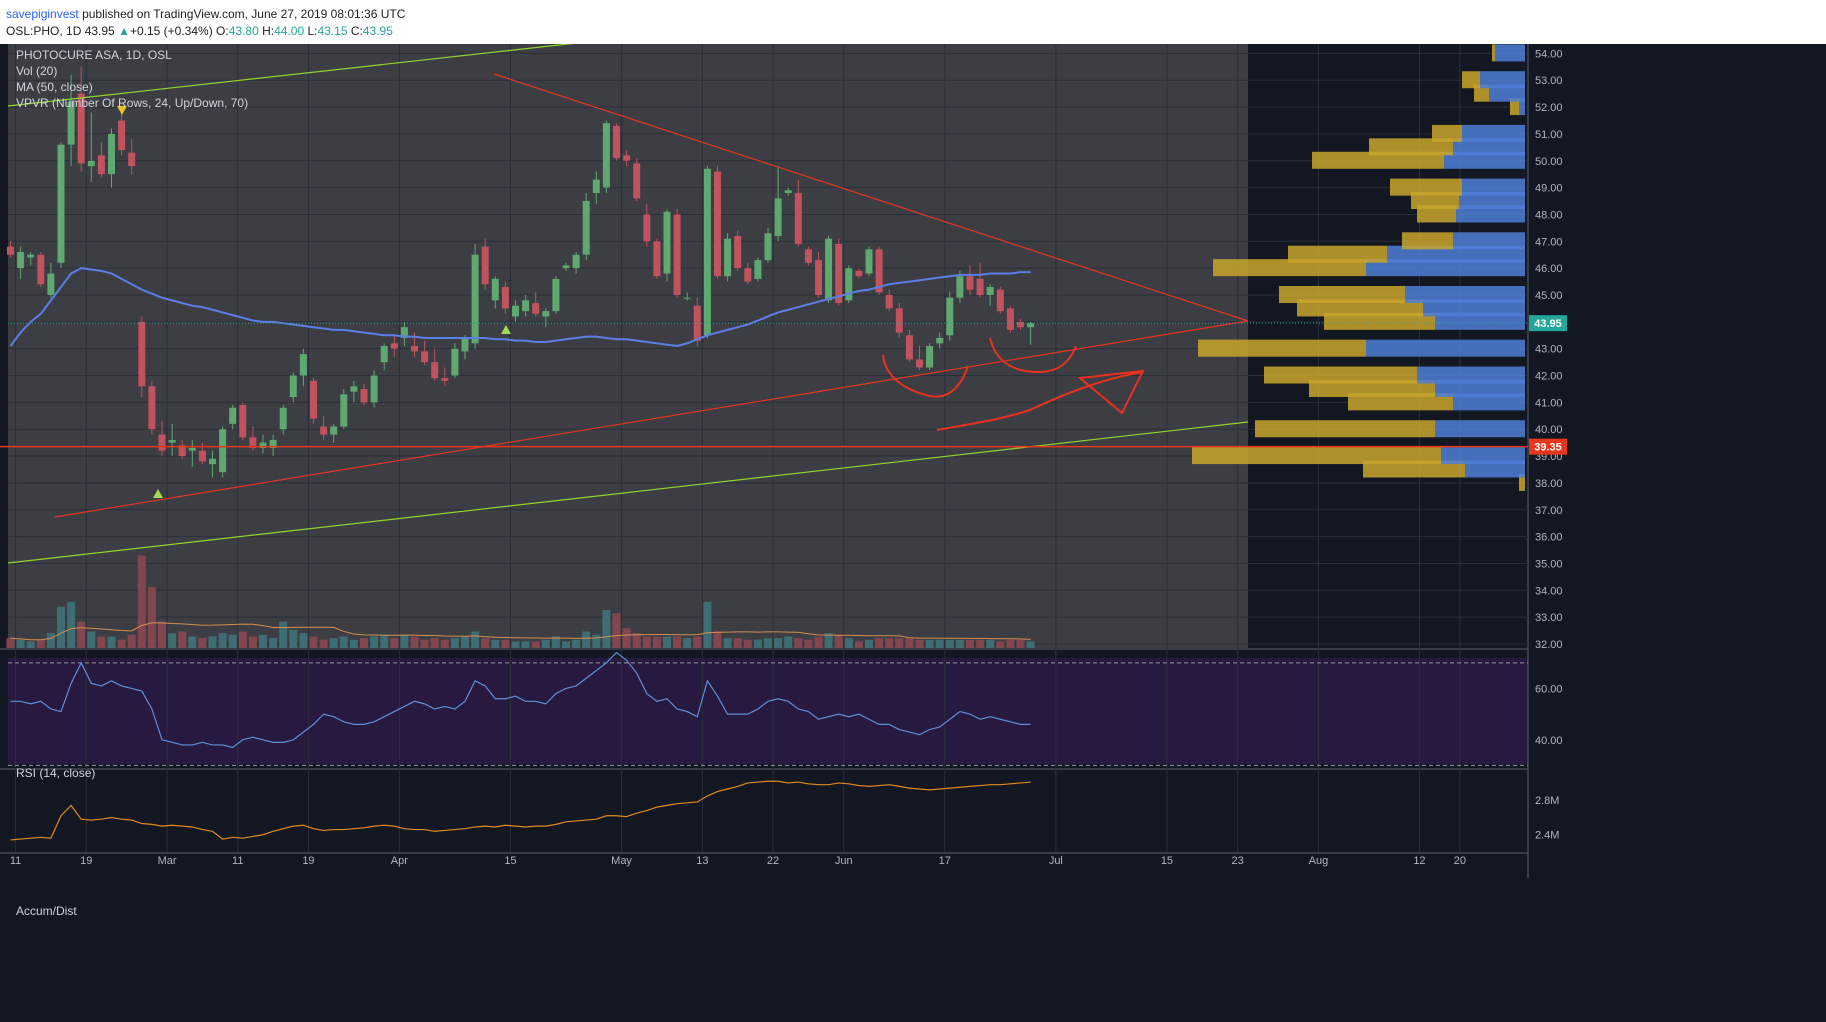  Describe the element at coordinates (1419, 861) in the screenshot. I see `x-tick-label: 12` at that location.